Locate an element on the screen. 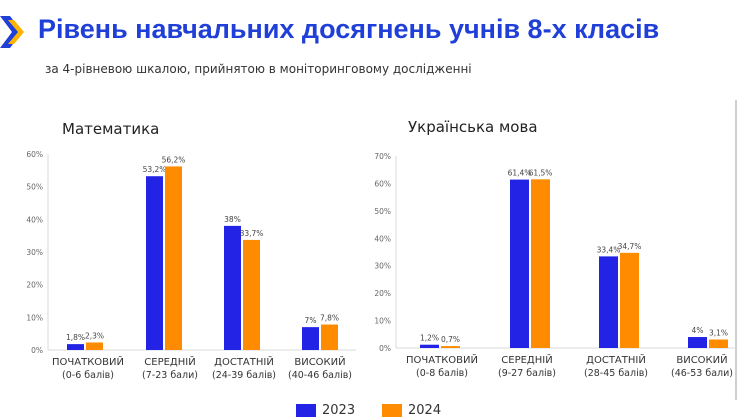 The image size is (737, 417). data-label: 61,5% is located at coordinates (541, 172).